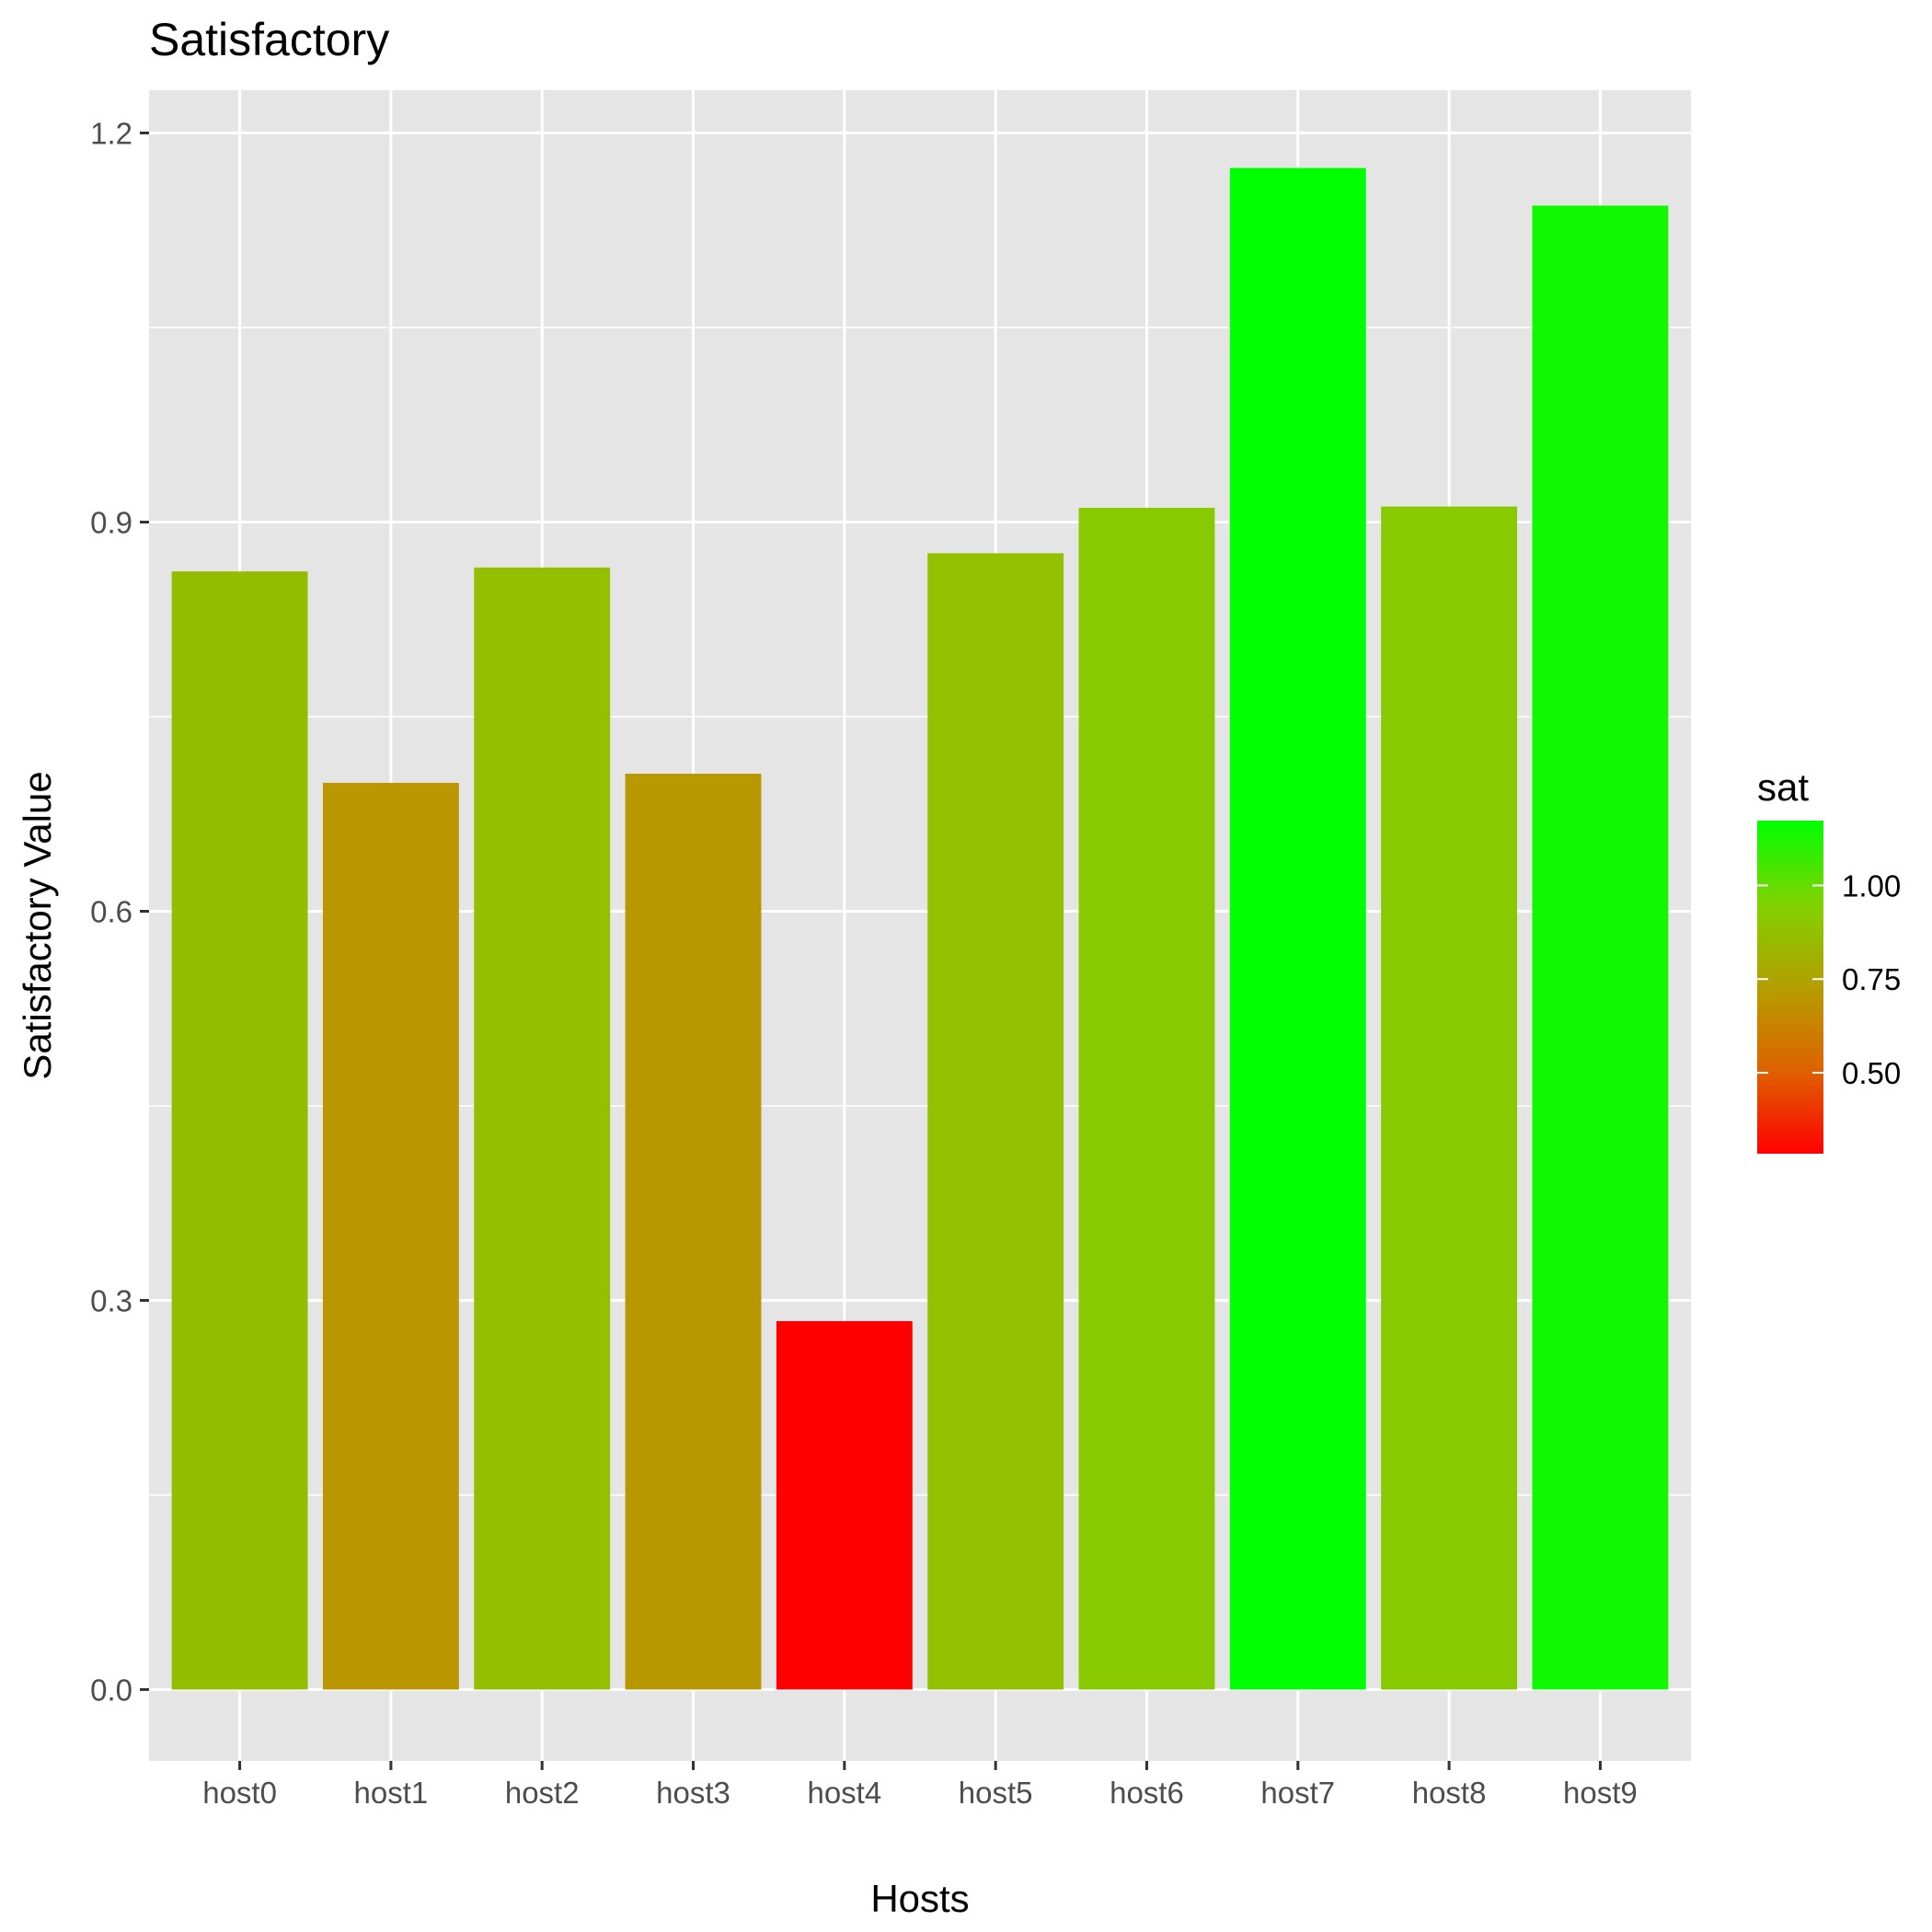  I want to click on colorbar-tick-label: 0.50, so click(1871, 1073).